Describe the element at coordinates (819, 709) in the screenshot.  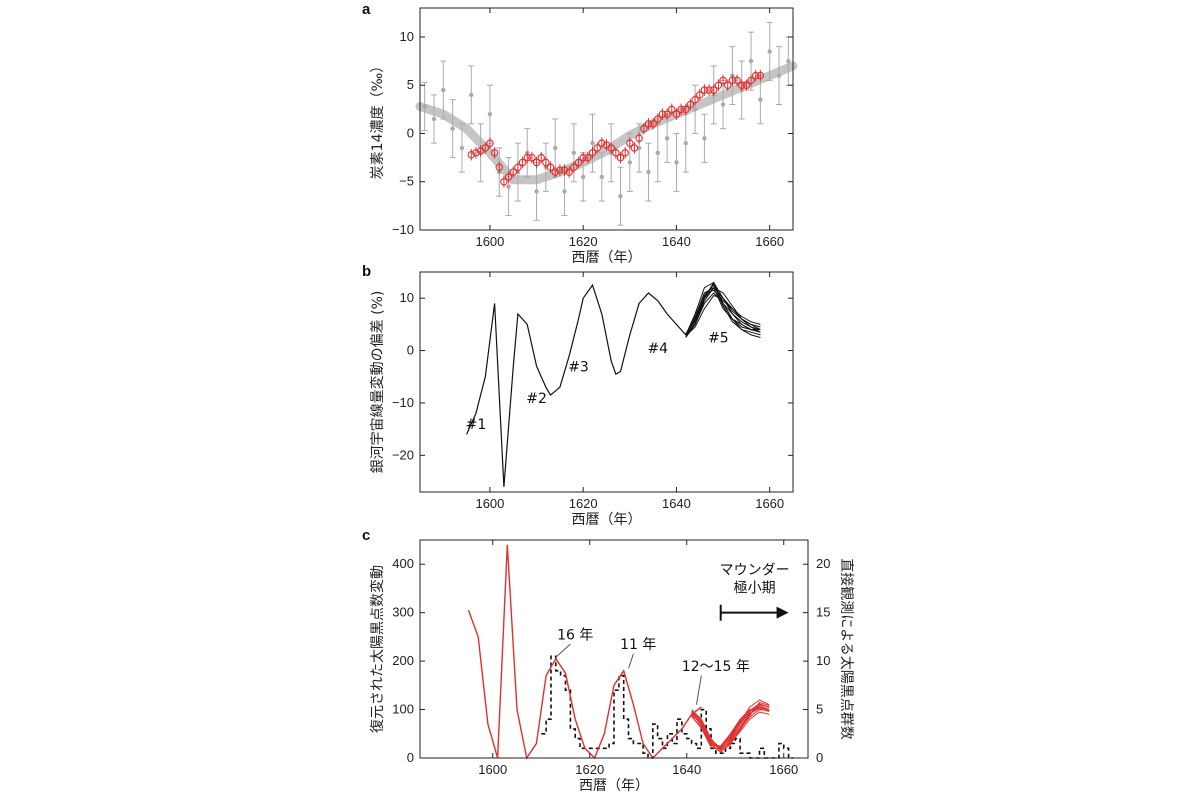
I see `panel-c-ytick-label-right: 5` at that location.